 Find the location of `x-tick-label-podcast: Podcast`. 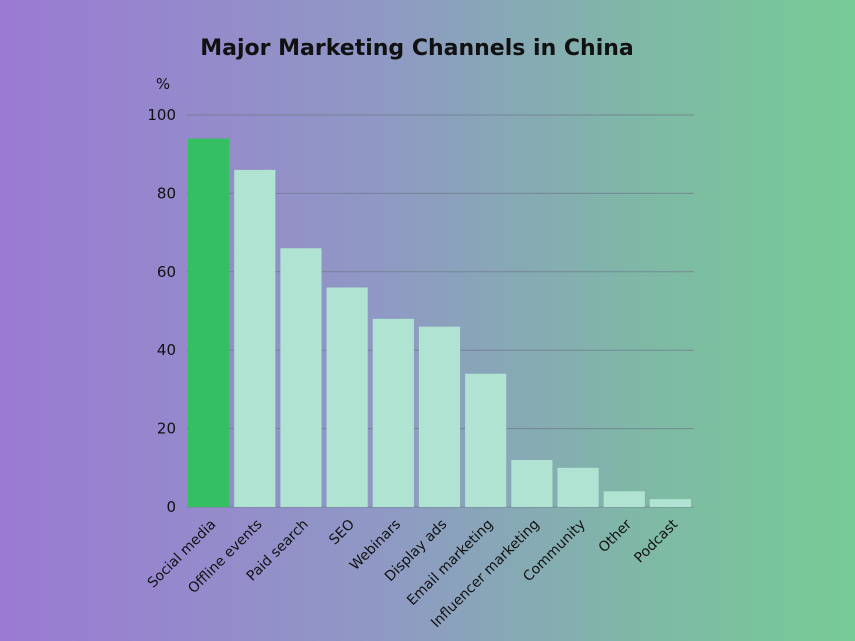

x-tick-label-podcast: Podcast is located at coordinates (656, 541).